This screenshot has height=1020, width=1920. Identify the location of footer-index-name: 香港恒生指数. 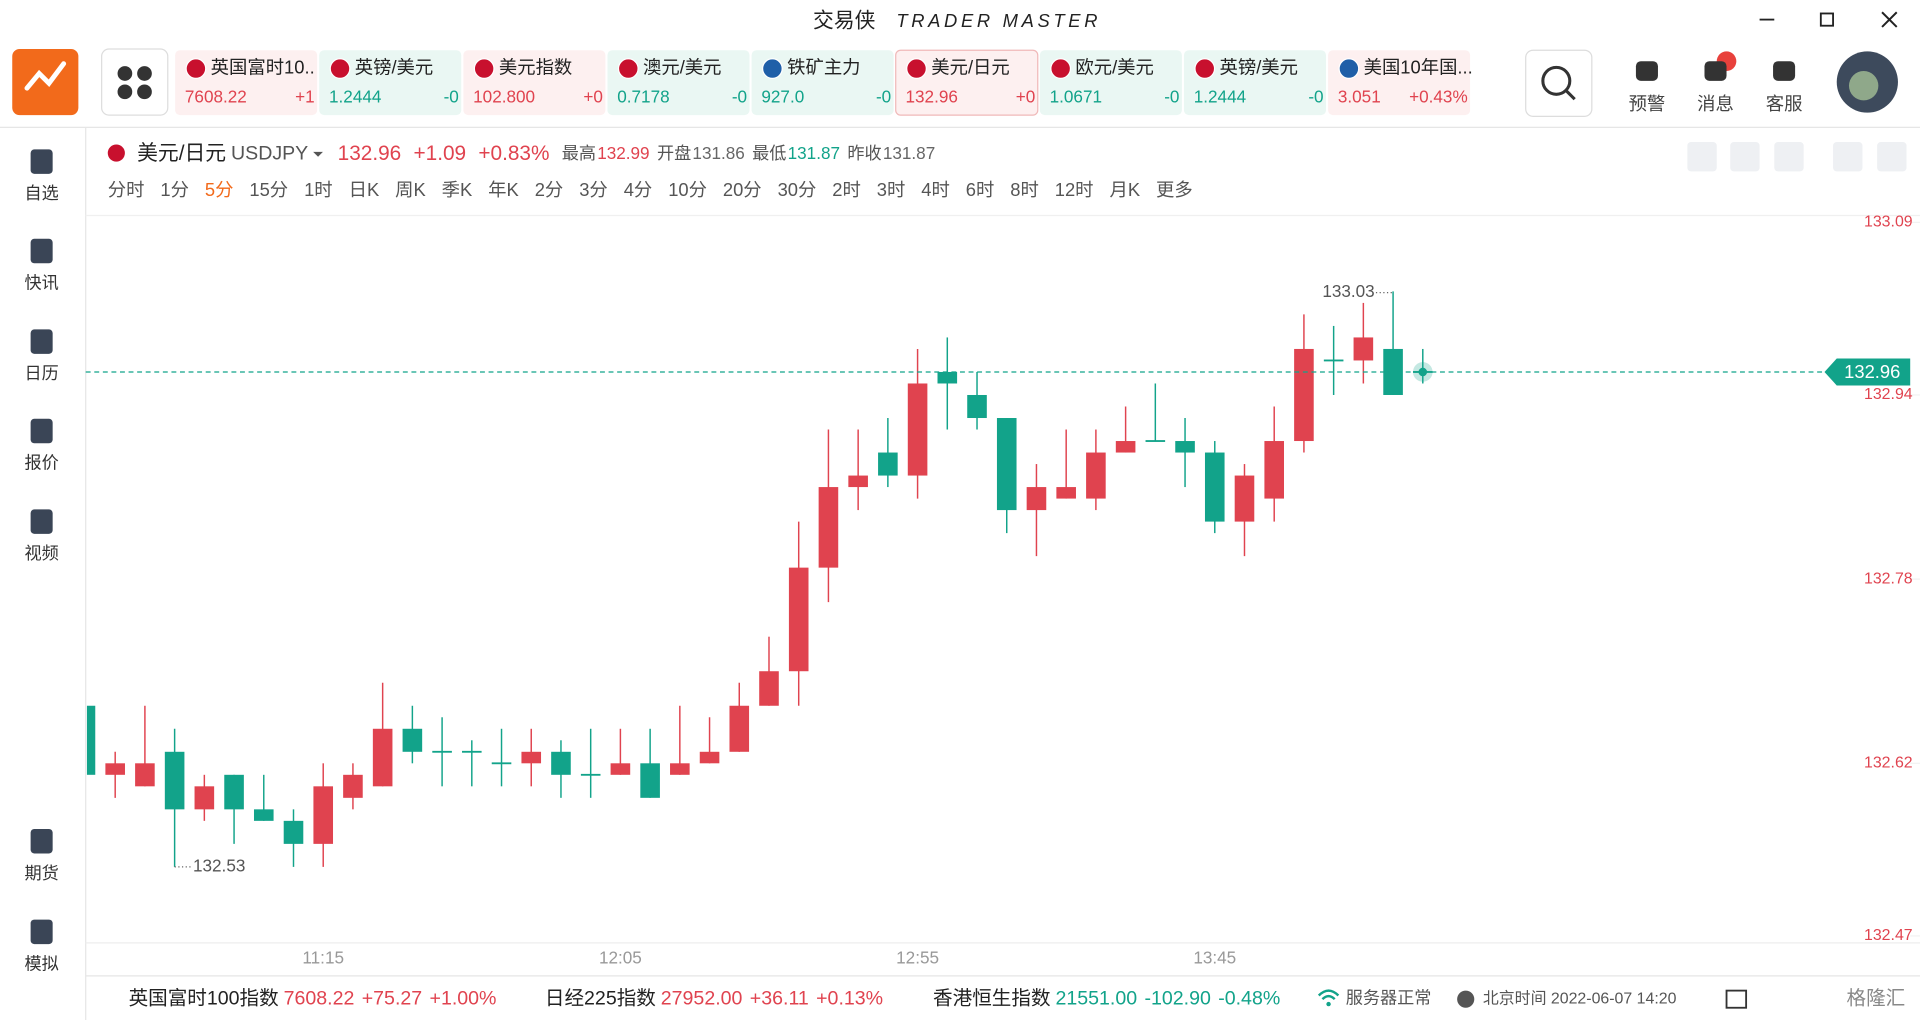
(992, 998).